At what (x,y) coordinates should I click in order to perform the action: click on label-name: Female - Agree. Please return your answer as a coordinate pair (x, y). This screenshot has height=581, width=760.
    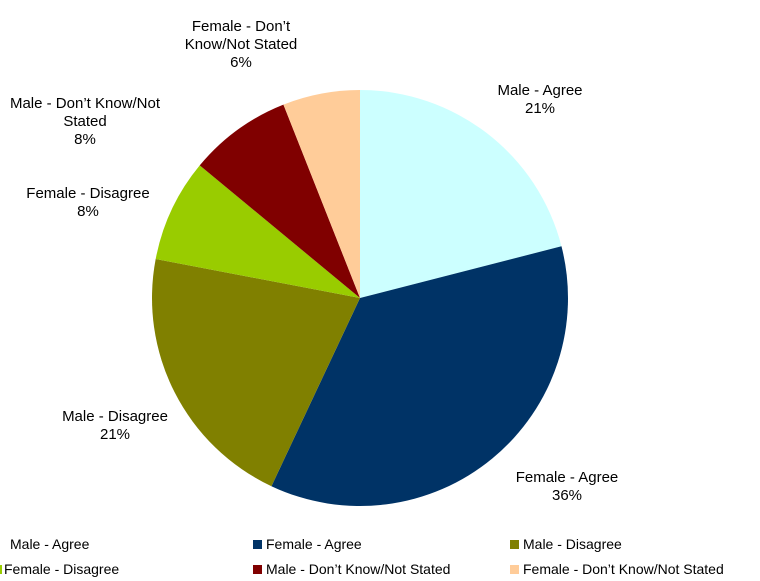
    Looking at the image, I should click on (567, 477).